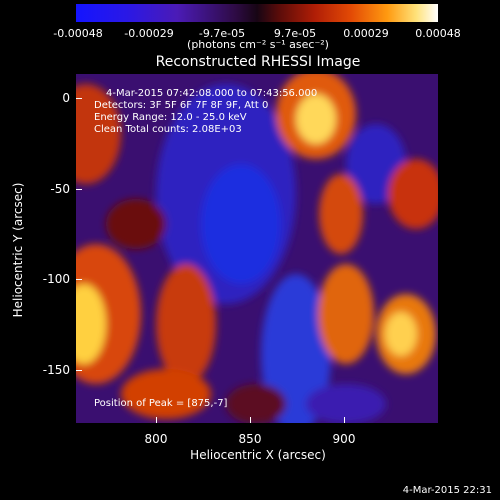  I want to click on colorbar-tick-label: 0.00048, so click(438, 33).